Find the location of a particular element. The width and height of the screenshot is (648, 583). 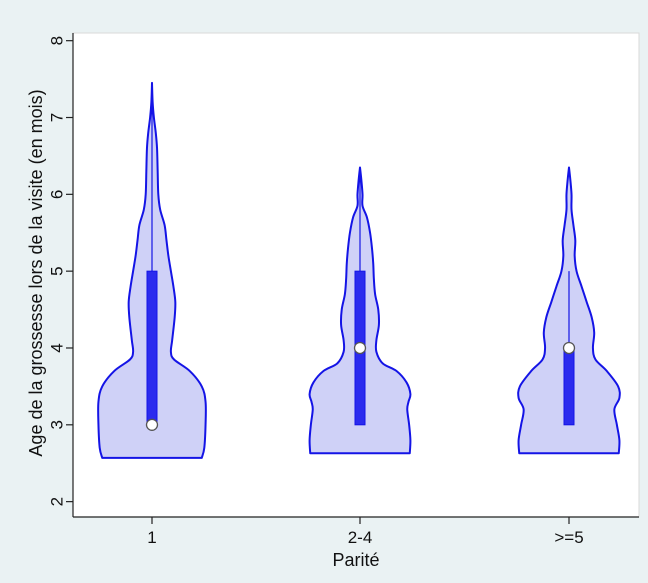

x-tick-label: >=5 is located at coordinates (568, 537).